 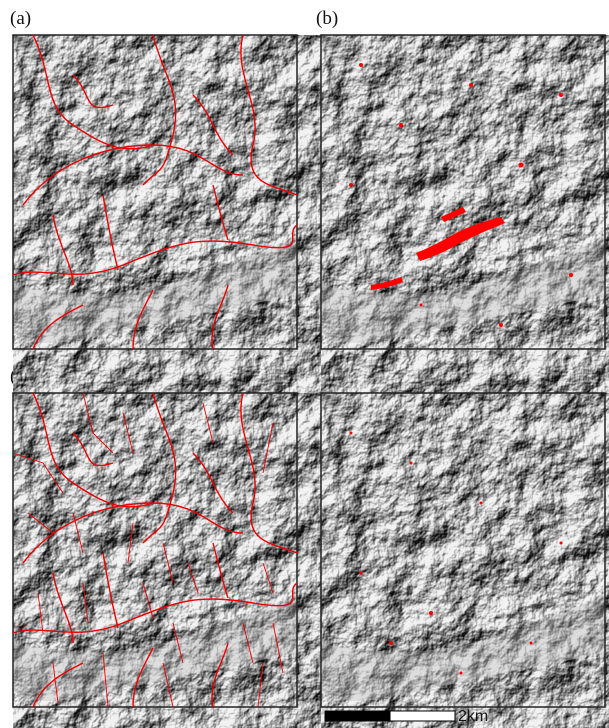 I want to click on scale-bar: 2km, so click(x=406, y=716).